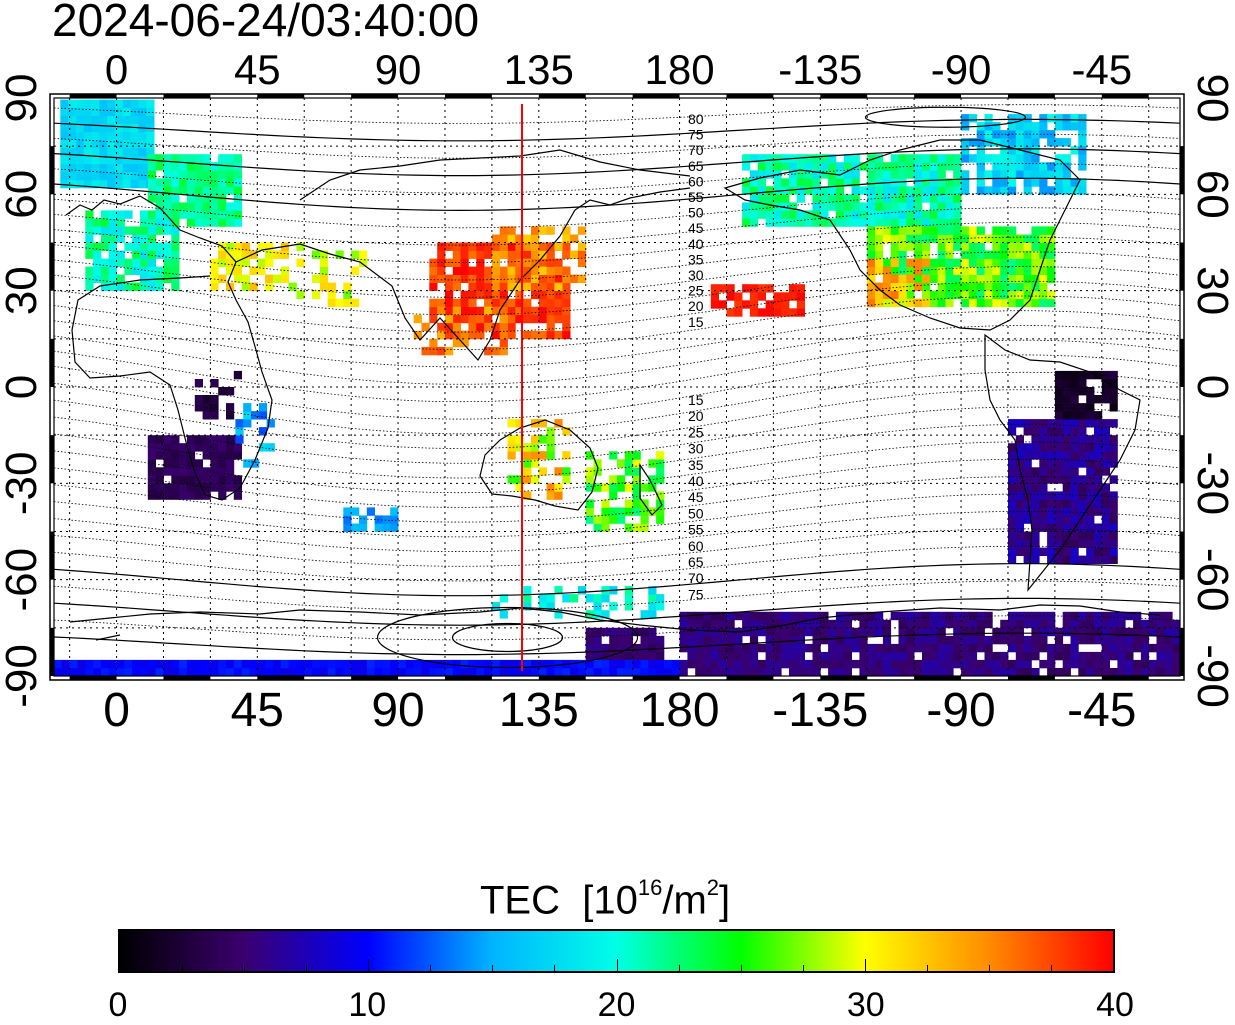 This screenshot has height=1025, width=1235. What do you see at coordinates (932, 365) in the screenshot?
I see `coastline-americas` at bounding box center [932, 365].